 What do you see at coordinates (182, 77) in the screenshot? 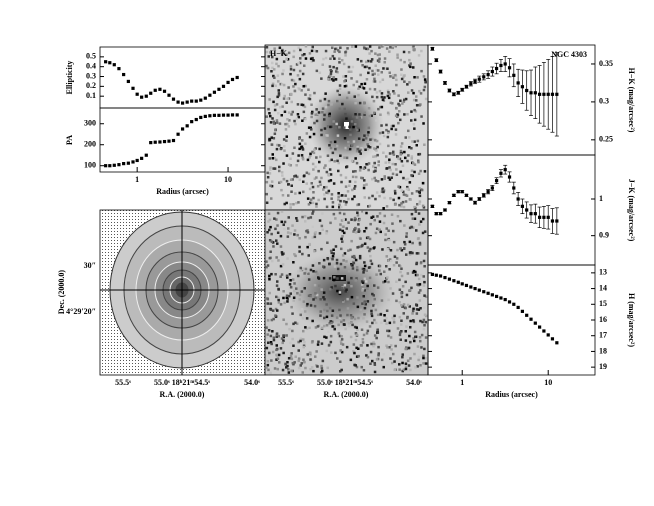
I see `plot-frame` at bounding box center [182, 77].